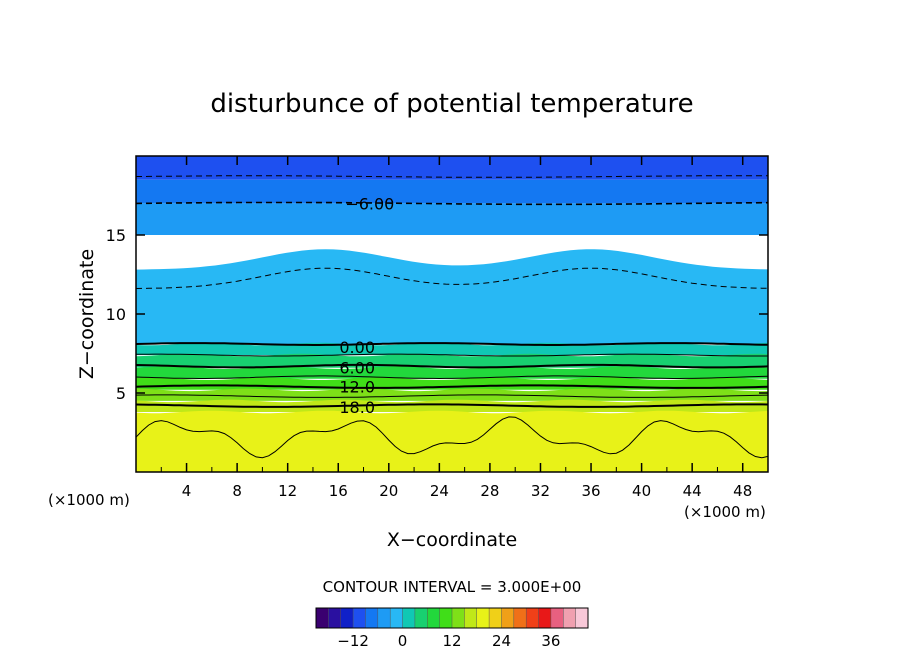  What do you see at coordinates (725, 512) in the screenshot?
I see `x-unit-right: (×1000 m)` at bounding box center [725, 512].